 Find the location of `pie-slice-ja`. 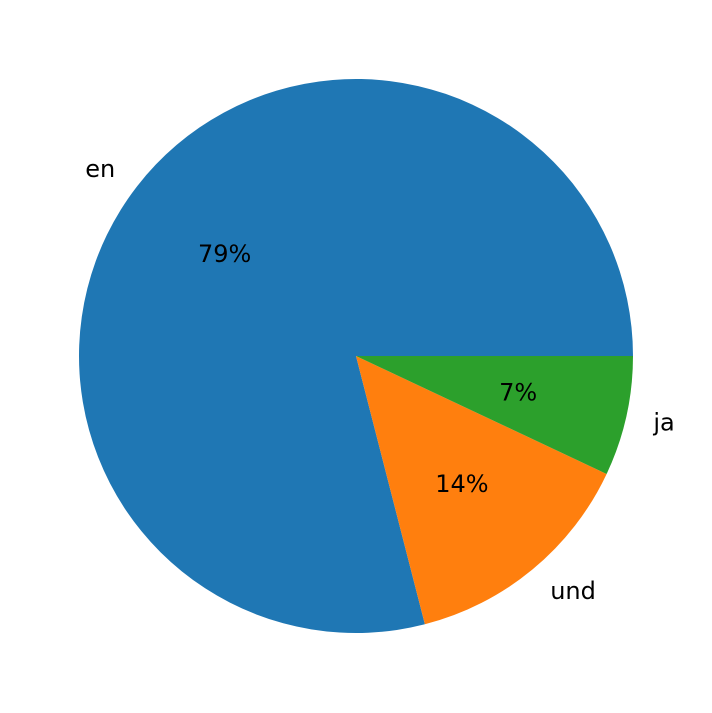

pie-slice-ja is located at coordinates (494, 415).